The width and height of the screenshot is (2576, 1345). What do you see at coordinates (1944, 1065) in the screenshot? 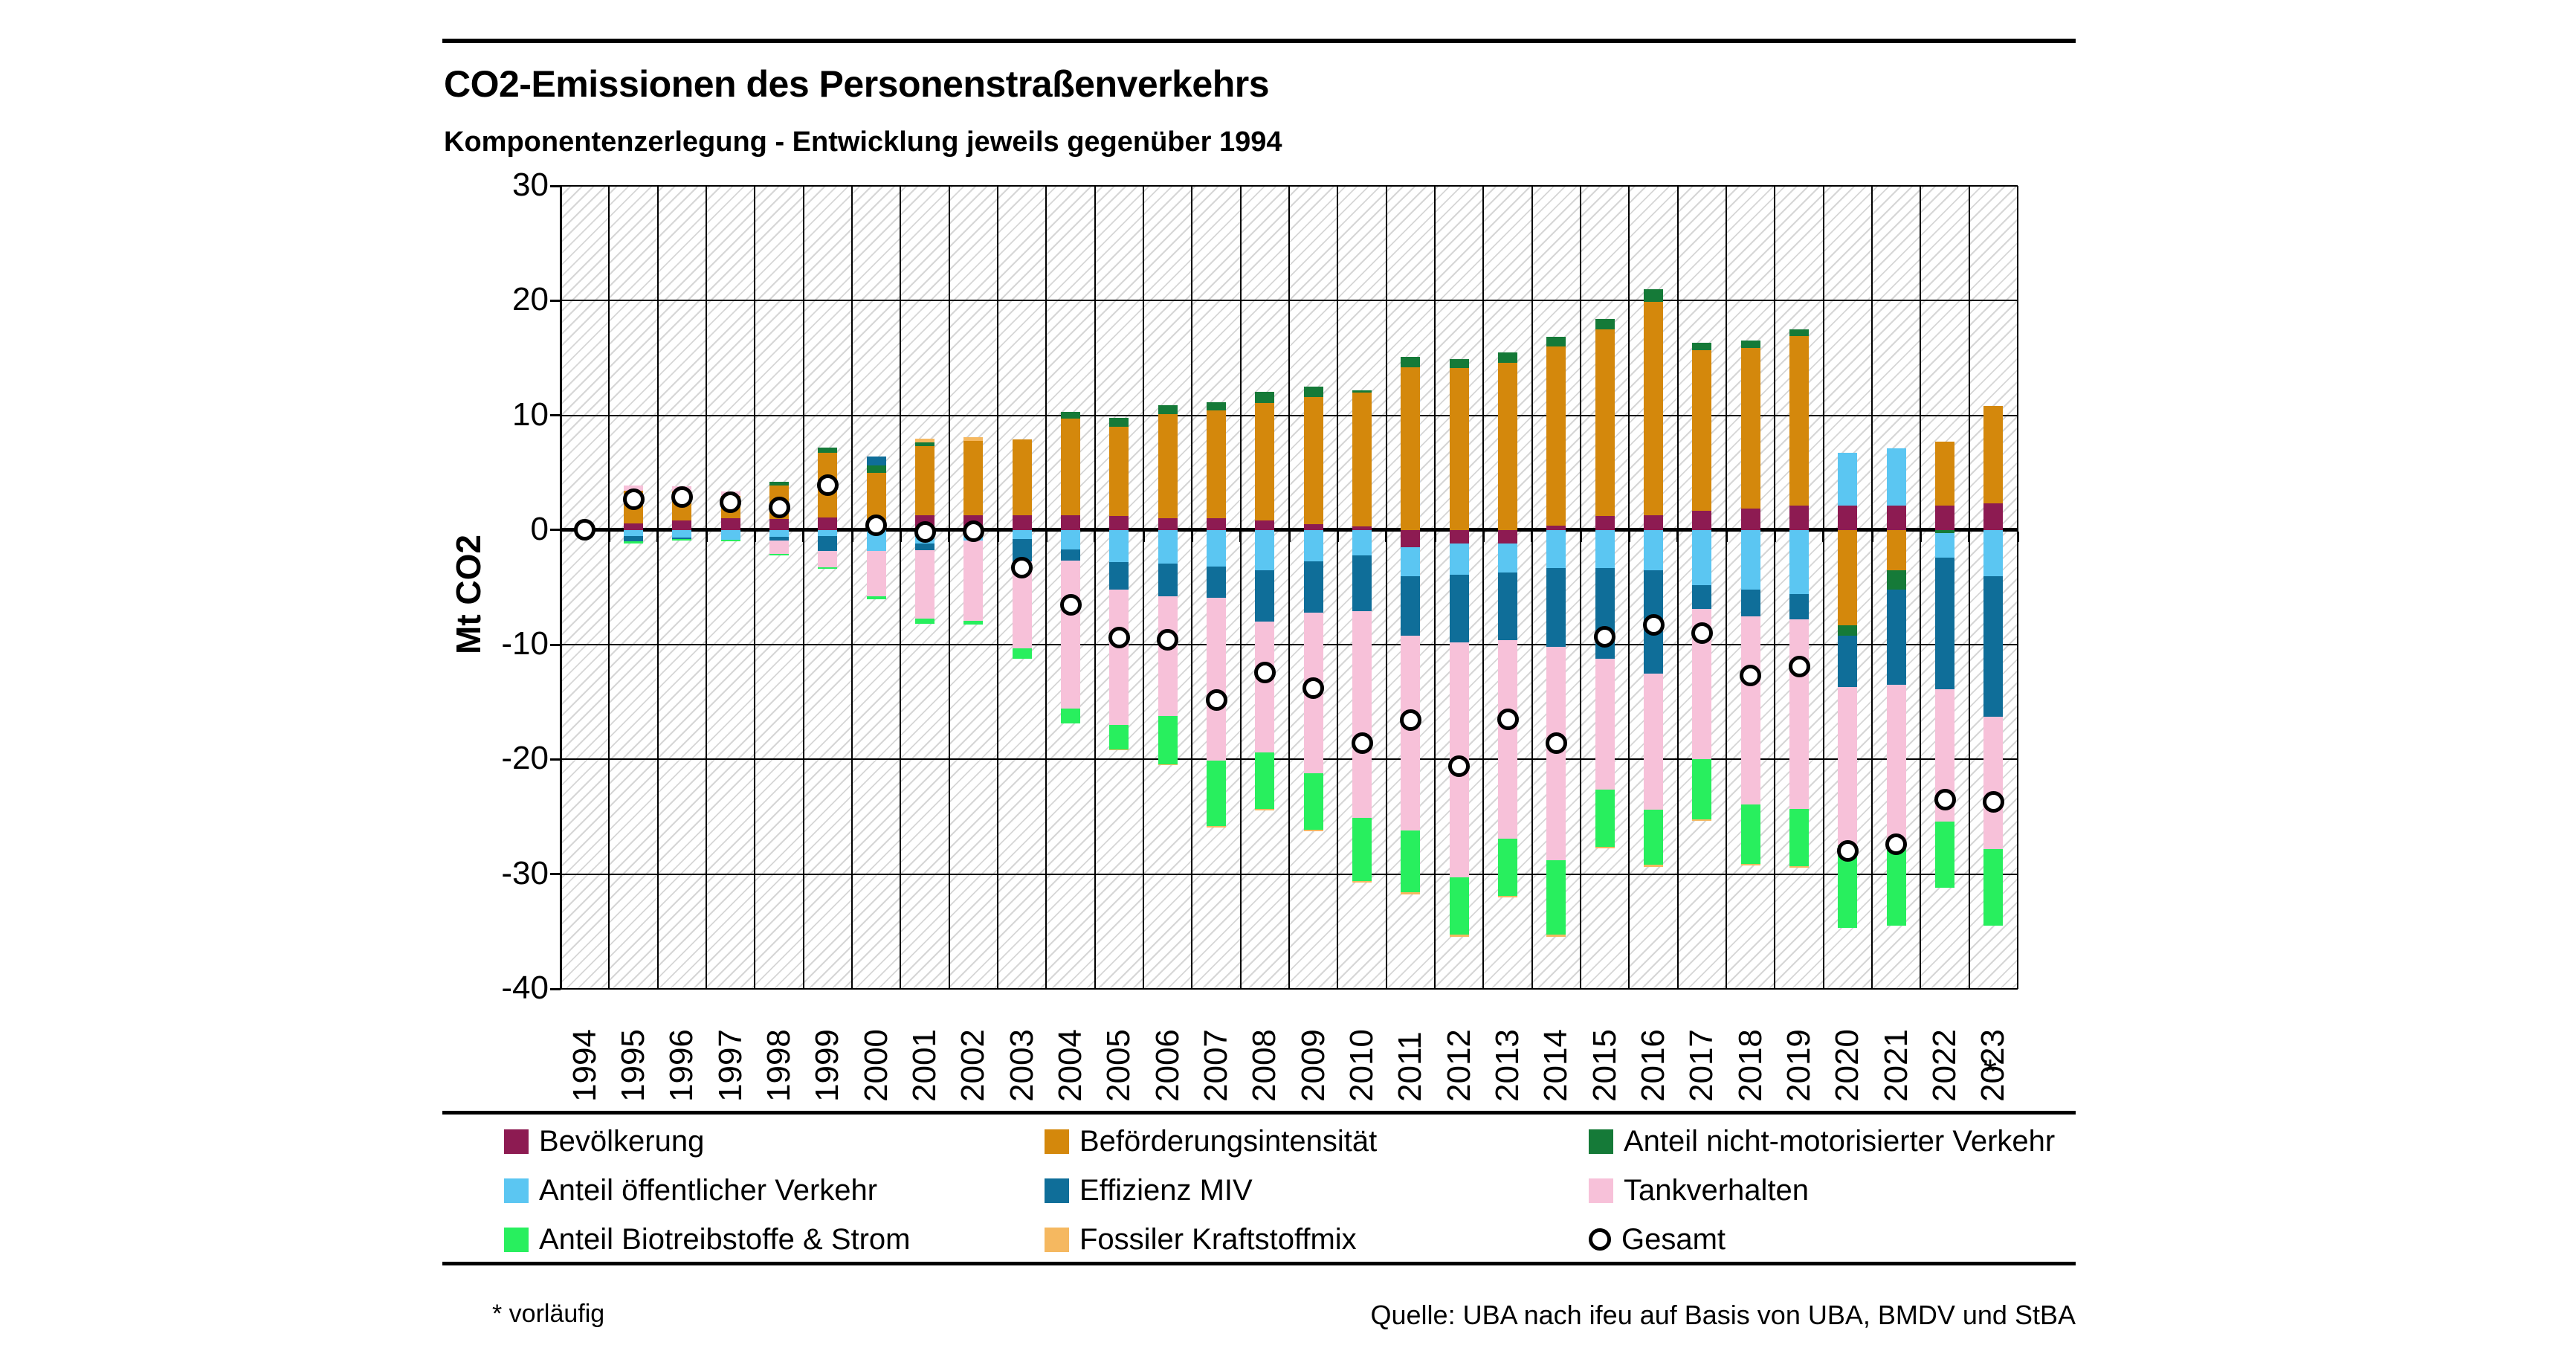
I see `x-tick-label-2022: 2022` at bounding box center [1944, 1065].